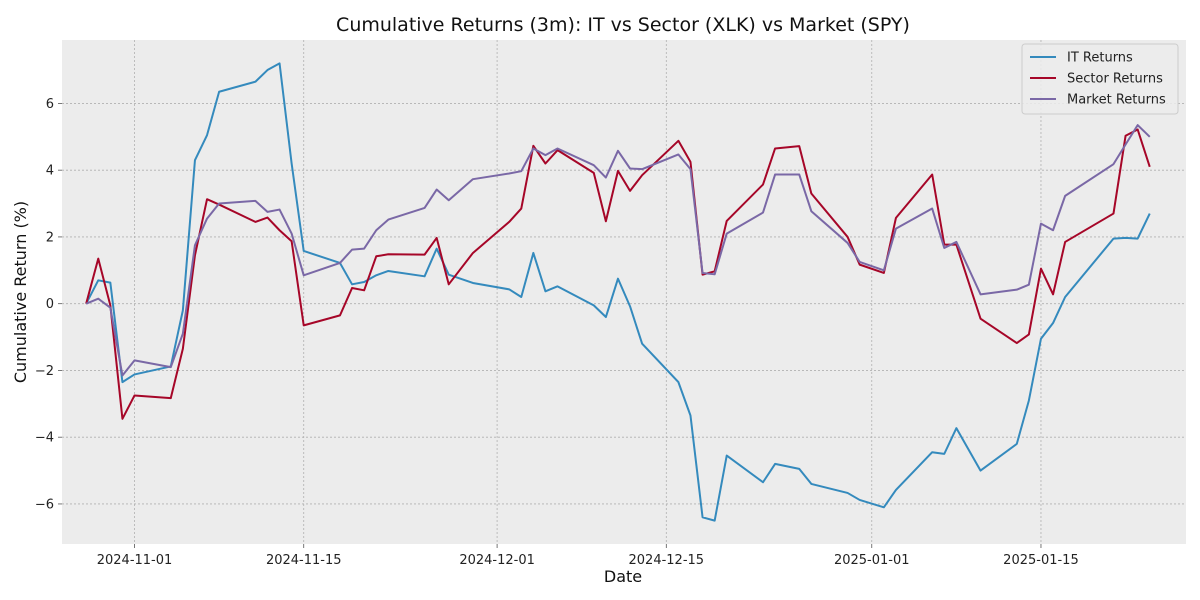  I want to click on legend-label: IT Returns, so click(1100, 58).